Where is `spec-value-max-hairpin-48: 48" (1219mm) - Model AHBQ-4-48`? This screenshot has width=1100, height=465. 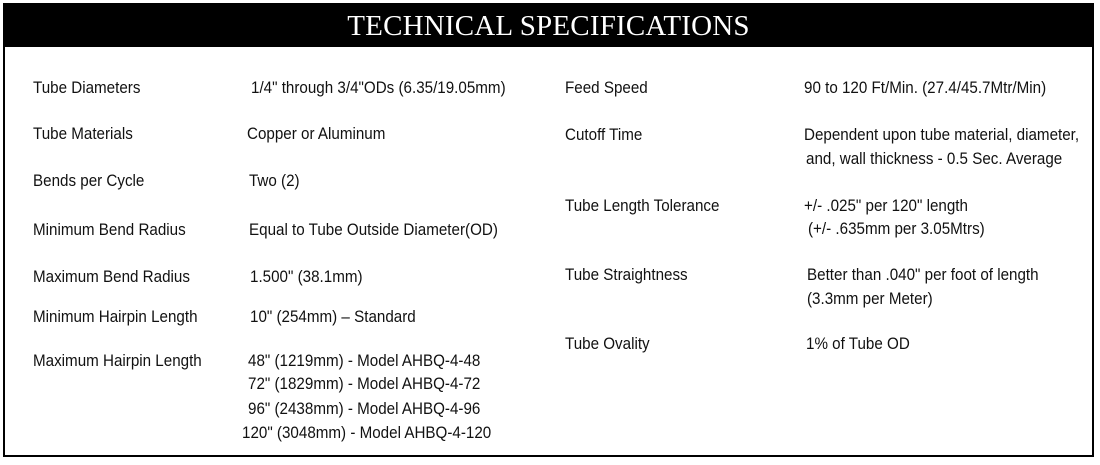
spec-value-max-hairpin-48: 48" (1219mm) - Model AHBQ-4-48 is located at coordinates (364, 361).